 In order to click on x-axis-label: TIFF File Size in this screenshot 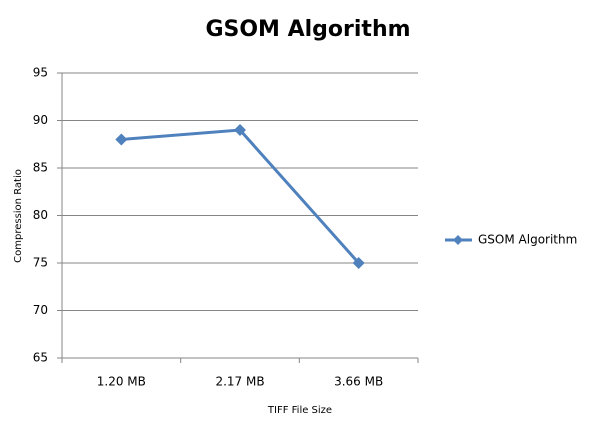, I will do `click(299, 410)`.